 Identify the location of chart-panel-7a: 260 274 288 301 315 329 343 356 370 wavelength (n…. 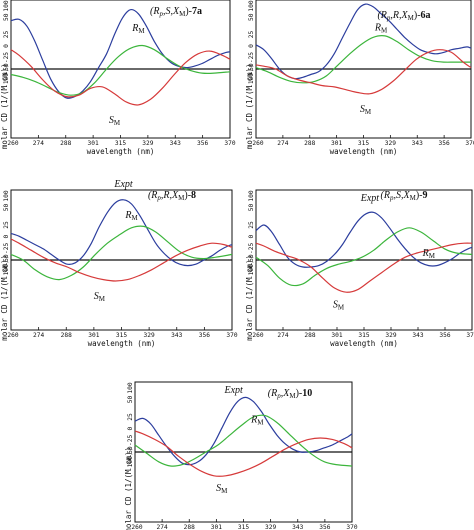
(118, 78).